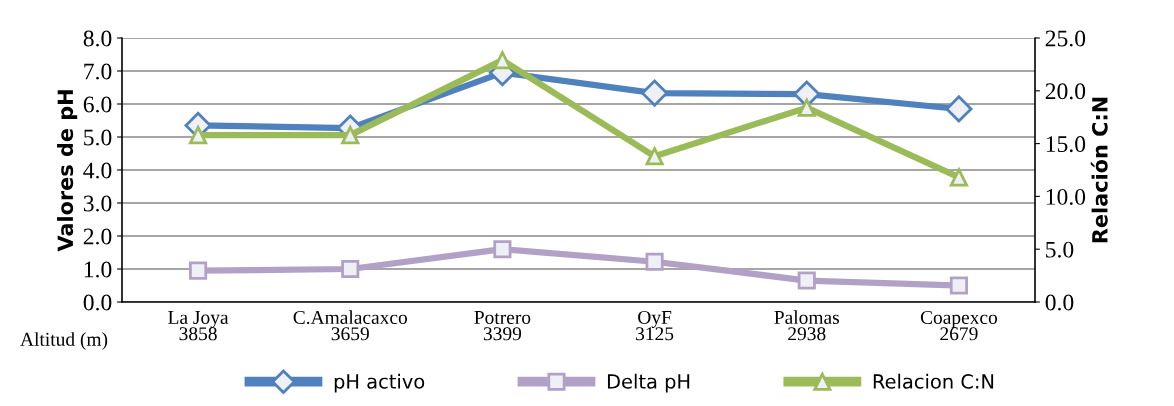 Image resolution: width=1174 pixels, height=406 pixels. Describe the element at coordinates (67, 171) in the screenshot. I see `y-axis-title: Valores de pH` at that location.